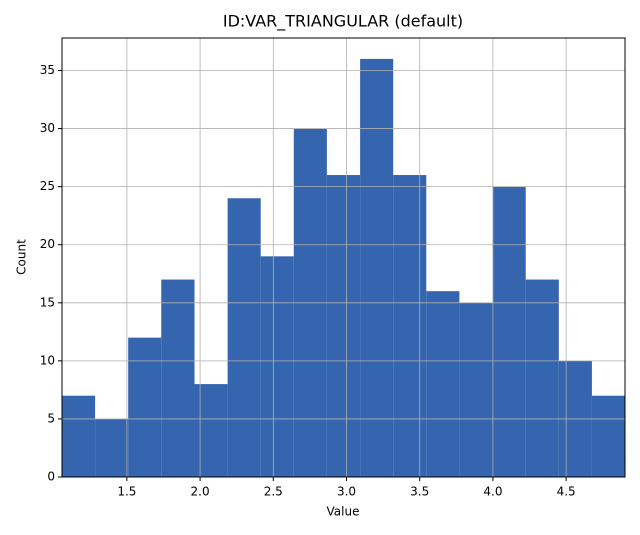 The width and height of the screenshot is (640, 535). Describe the element at coordinates (343, 22) in the screenshot. I see `chart-title: ID:VAR_TRIANGULAR (default)` at that location.